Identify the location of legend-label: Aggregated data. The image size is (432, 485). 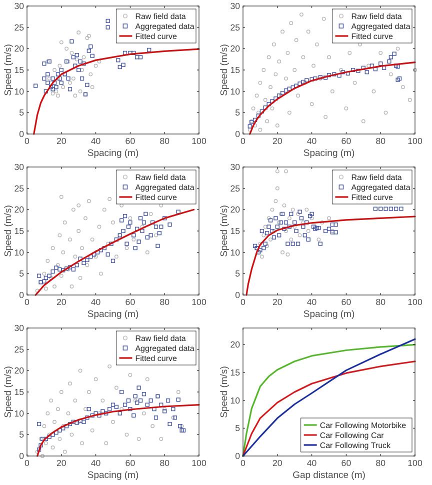
(165, 348).